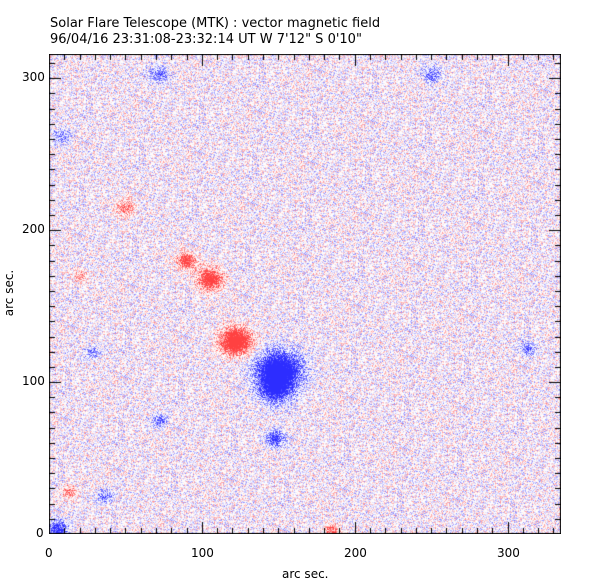 The height and width of the screenshot is (585, 612). Describe the element at coordinates (202, 553) in the screenshot. I see `x-tick-label: 100` at that location.